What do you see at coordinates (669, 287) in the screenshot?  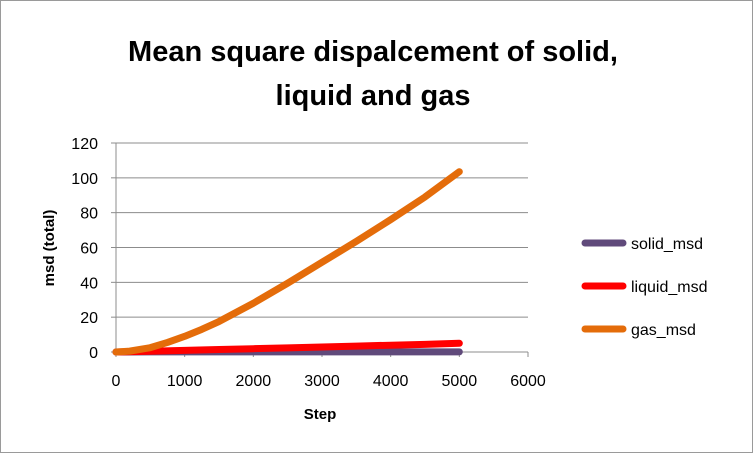 I see `legend-label-liquid-msd: liquid_msd` at bounding box center [669, 287].